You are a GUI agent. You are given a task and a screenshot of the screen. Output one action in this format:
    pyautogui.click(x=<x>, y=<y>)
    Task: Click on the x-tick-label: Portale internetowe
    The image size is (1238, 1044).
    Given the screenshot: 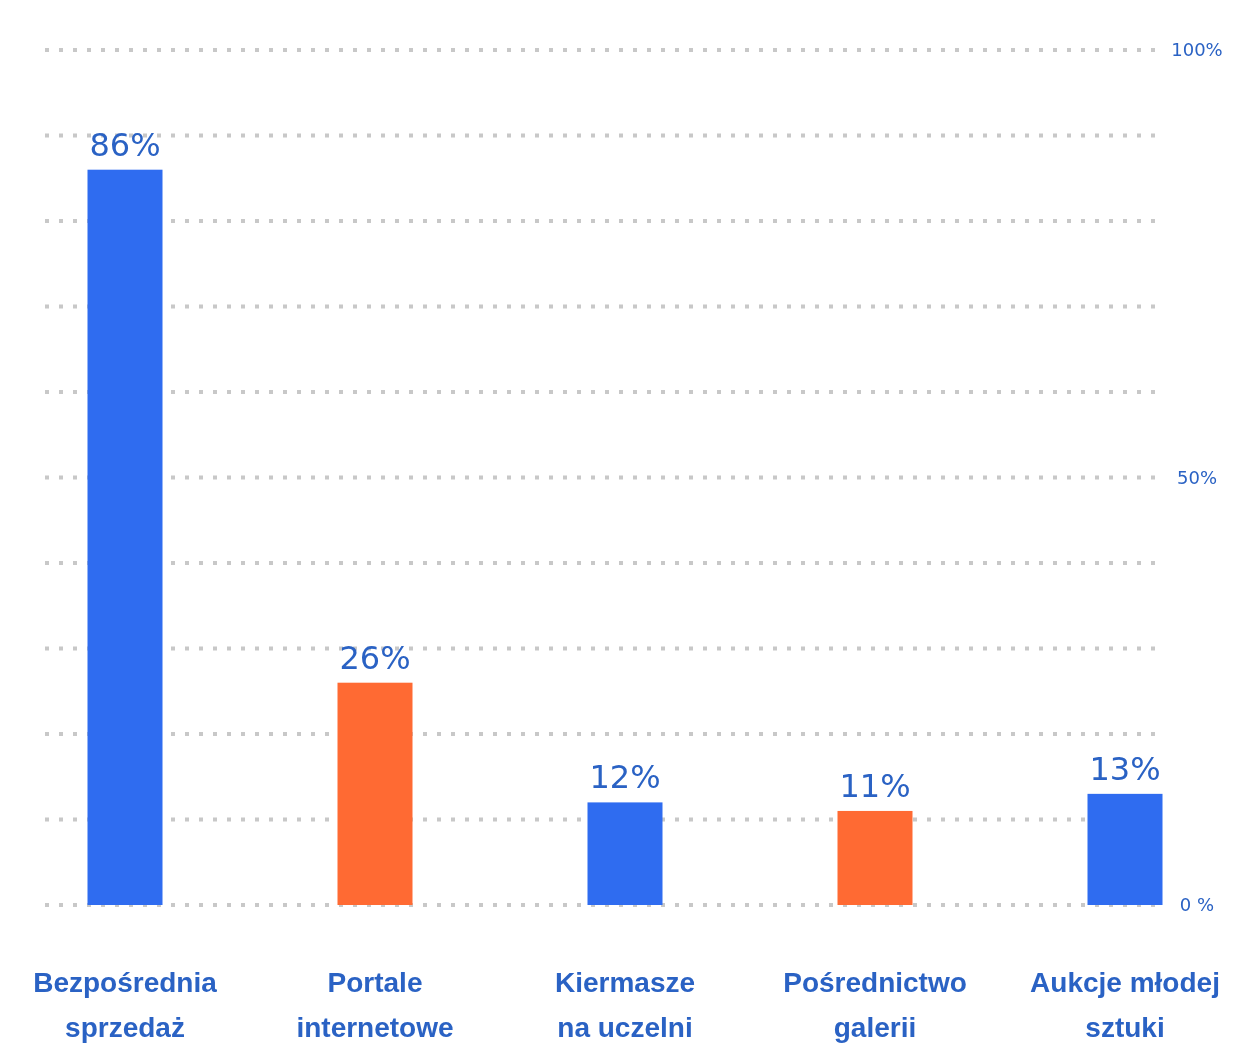 What is the action you would take?
    pyautogui.click(x=375, y=1005)
    